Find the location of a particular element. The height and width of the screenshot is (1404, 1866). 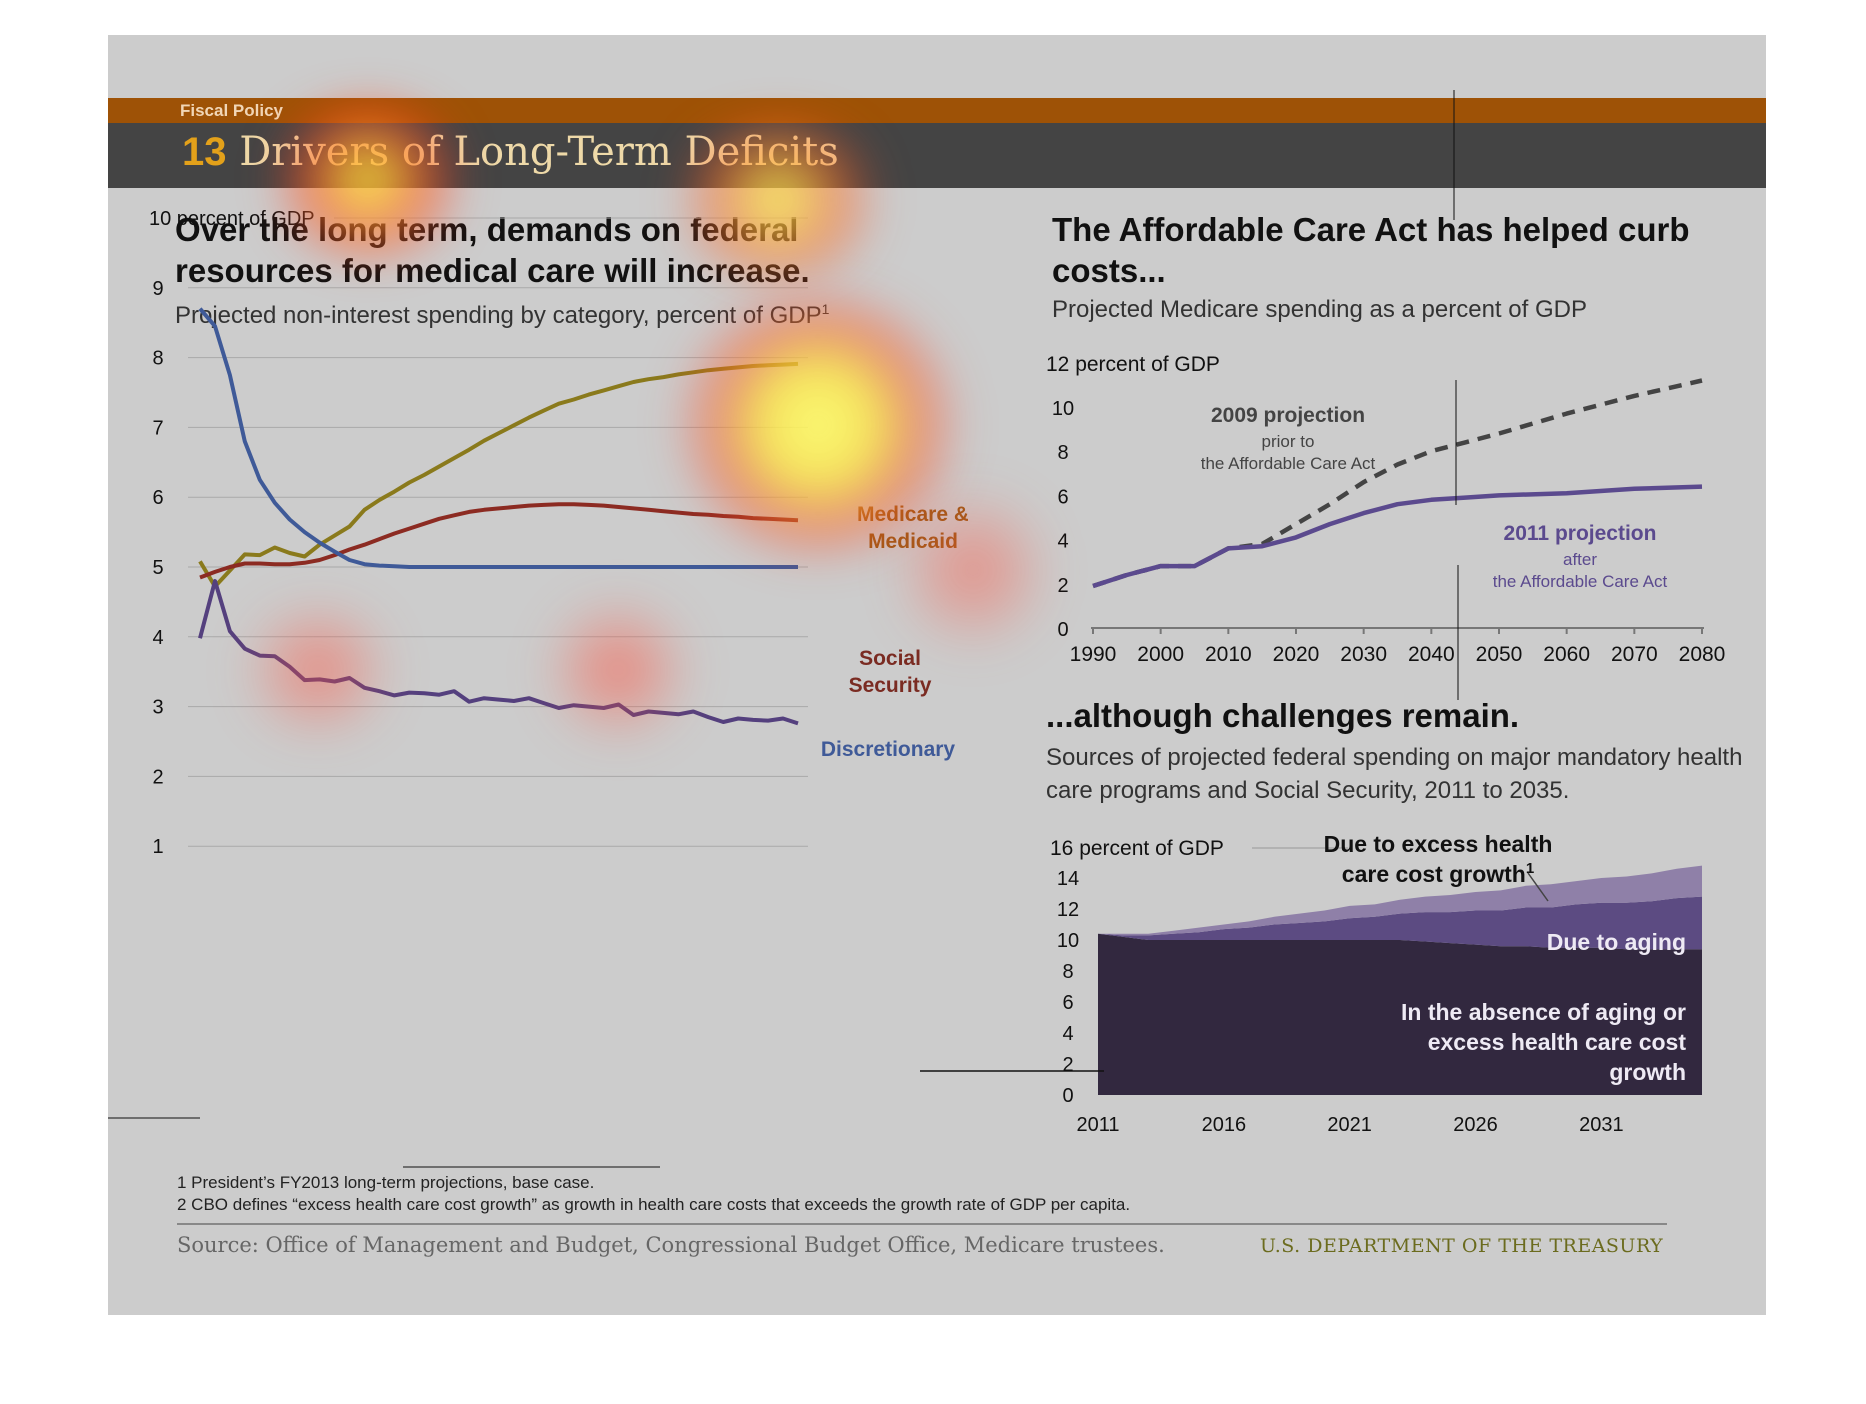

y-axis-label: 12 percent of GDP is located at coordinates (1133, 364).